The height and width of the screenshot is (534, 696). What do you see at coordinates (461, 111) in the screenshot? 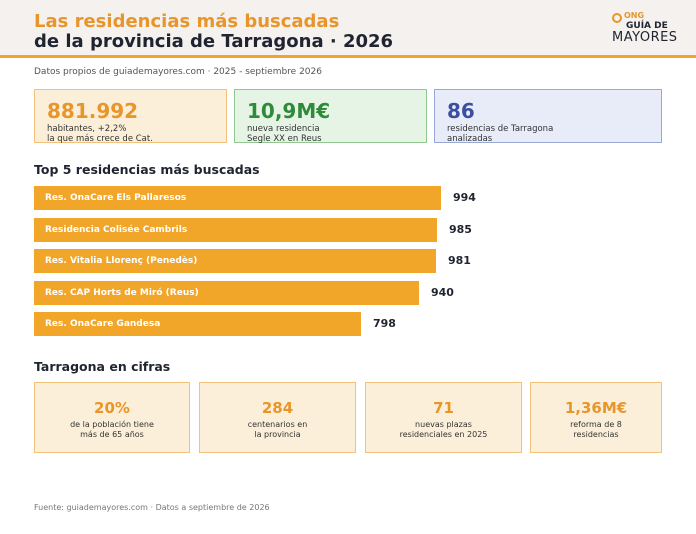
I see `kpi-value: 86` at bounding box center [461, 111].